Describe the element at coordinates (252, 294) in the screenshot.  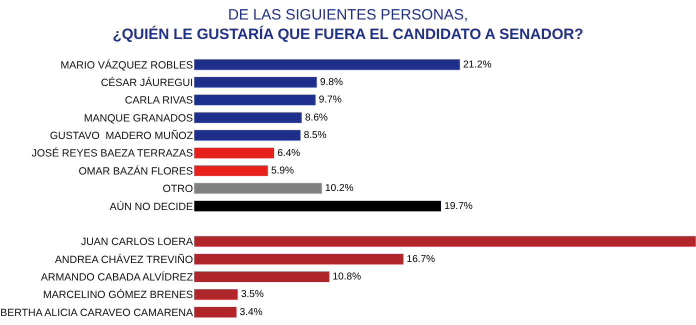
I see `data-label: 3.5%` at that location.